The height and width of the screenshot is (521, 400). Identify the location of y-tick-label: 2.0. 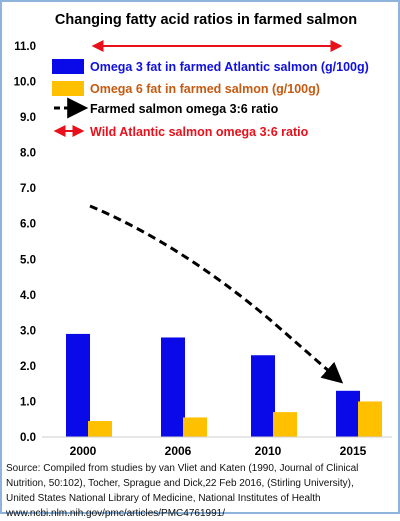
(28, 367).